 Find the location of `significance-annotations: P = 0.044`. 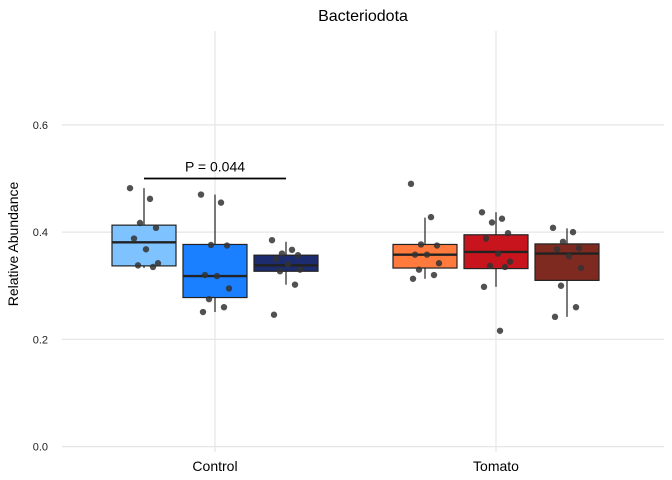

significance-annotations: P = 0.044 is located at coordinates (215, 169).